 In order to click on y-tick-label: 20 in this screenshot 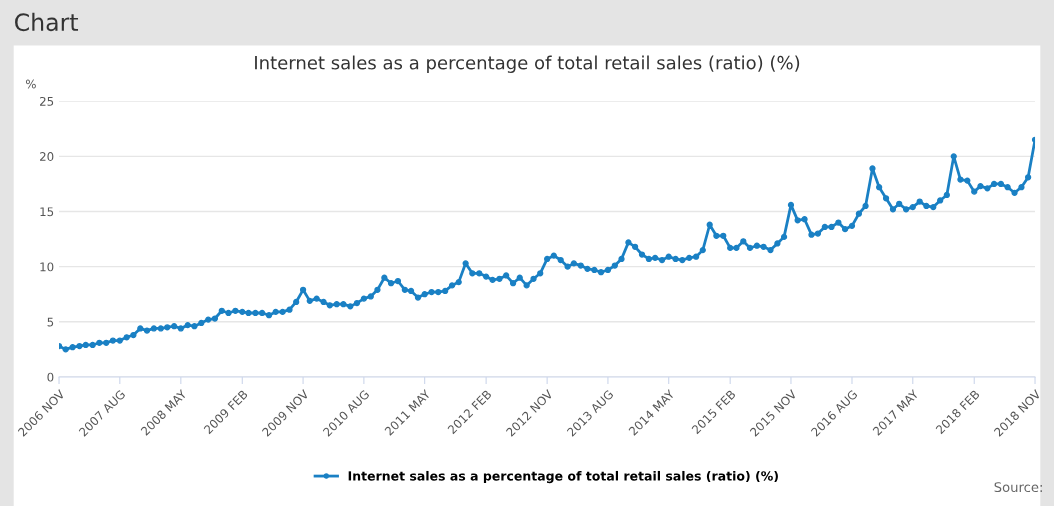, I will do `click(47, 157)`.